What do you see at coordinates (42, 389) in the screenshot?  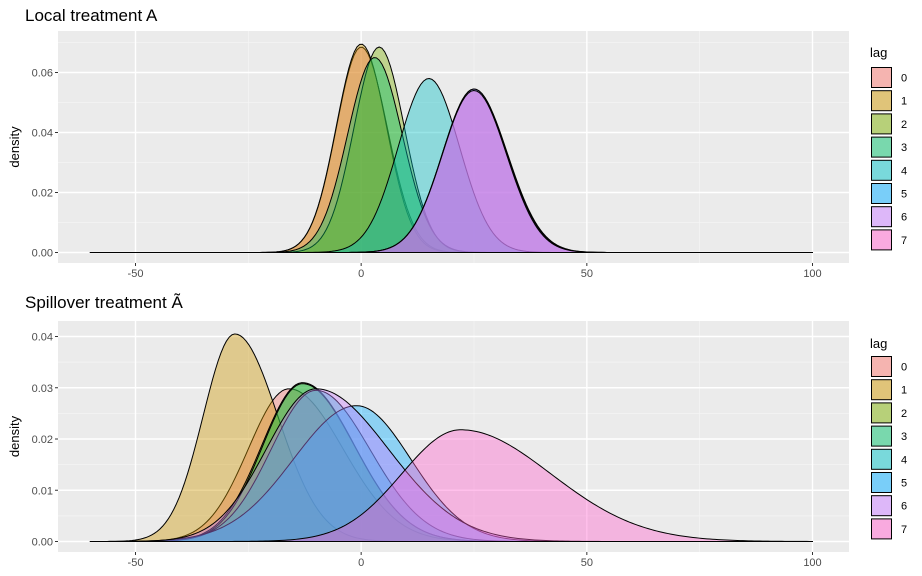 I see `y-tick-label: 0.03` at bounding box center [42, 389].